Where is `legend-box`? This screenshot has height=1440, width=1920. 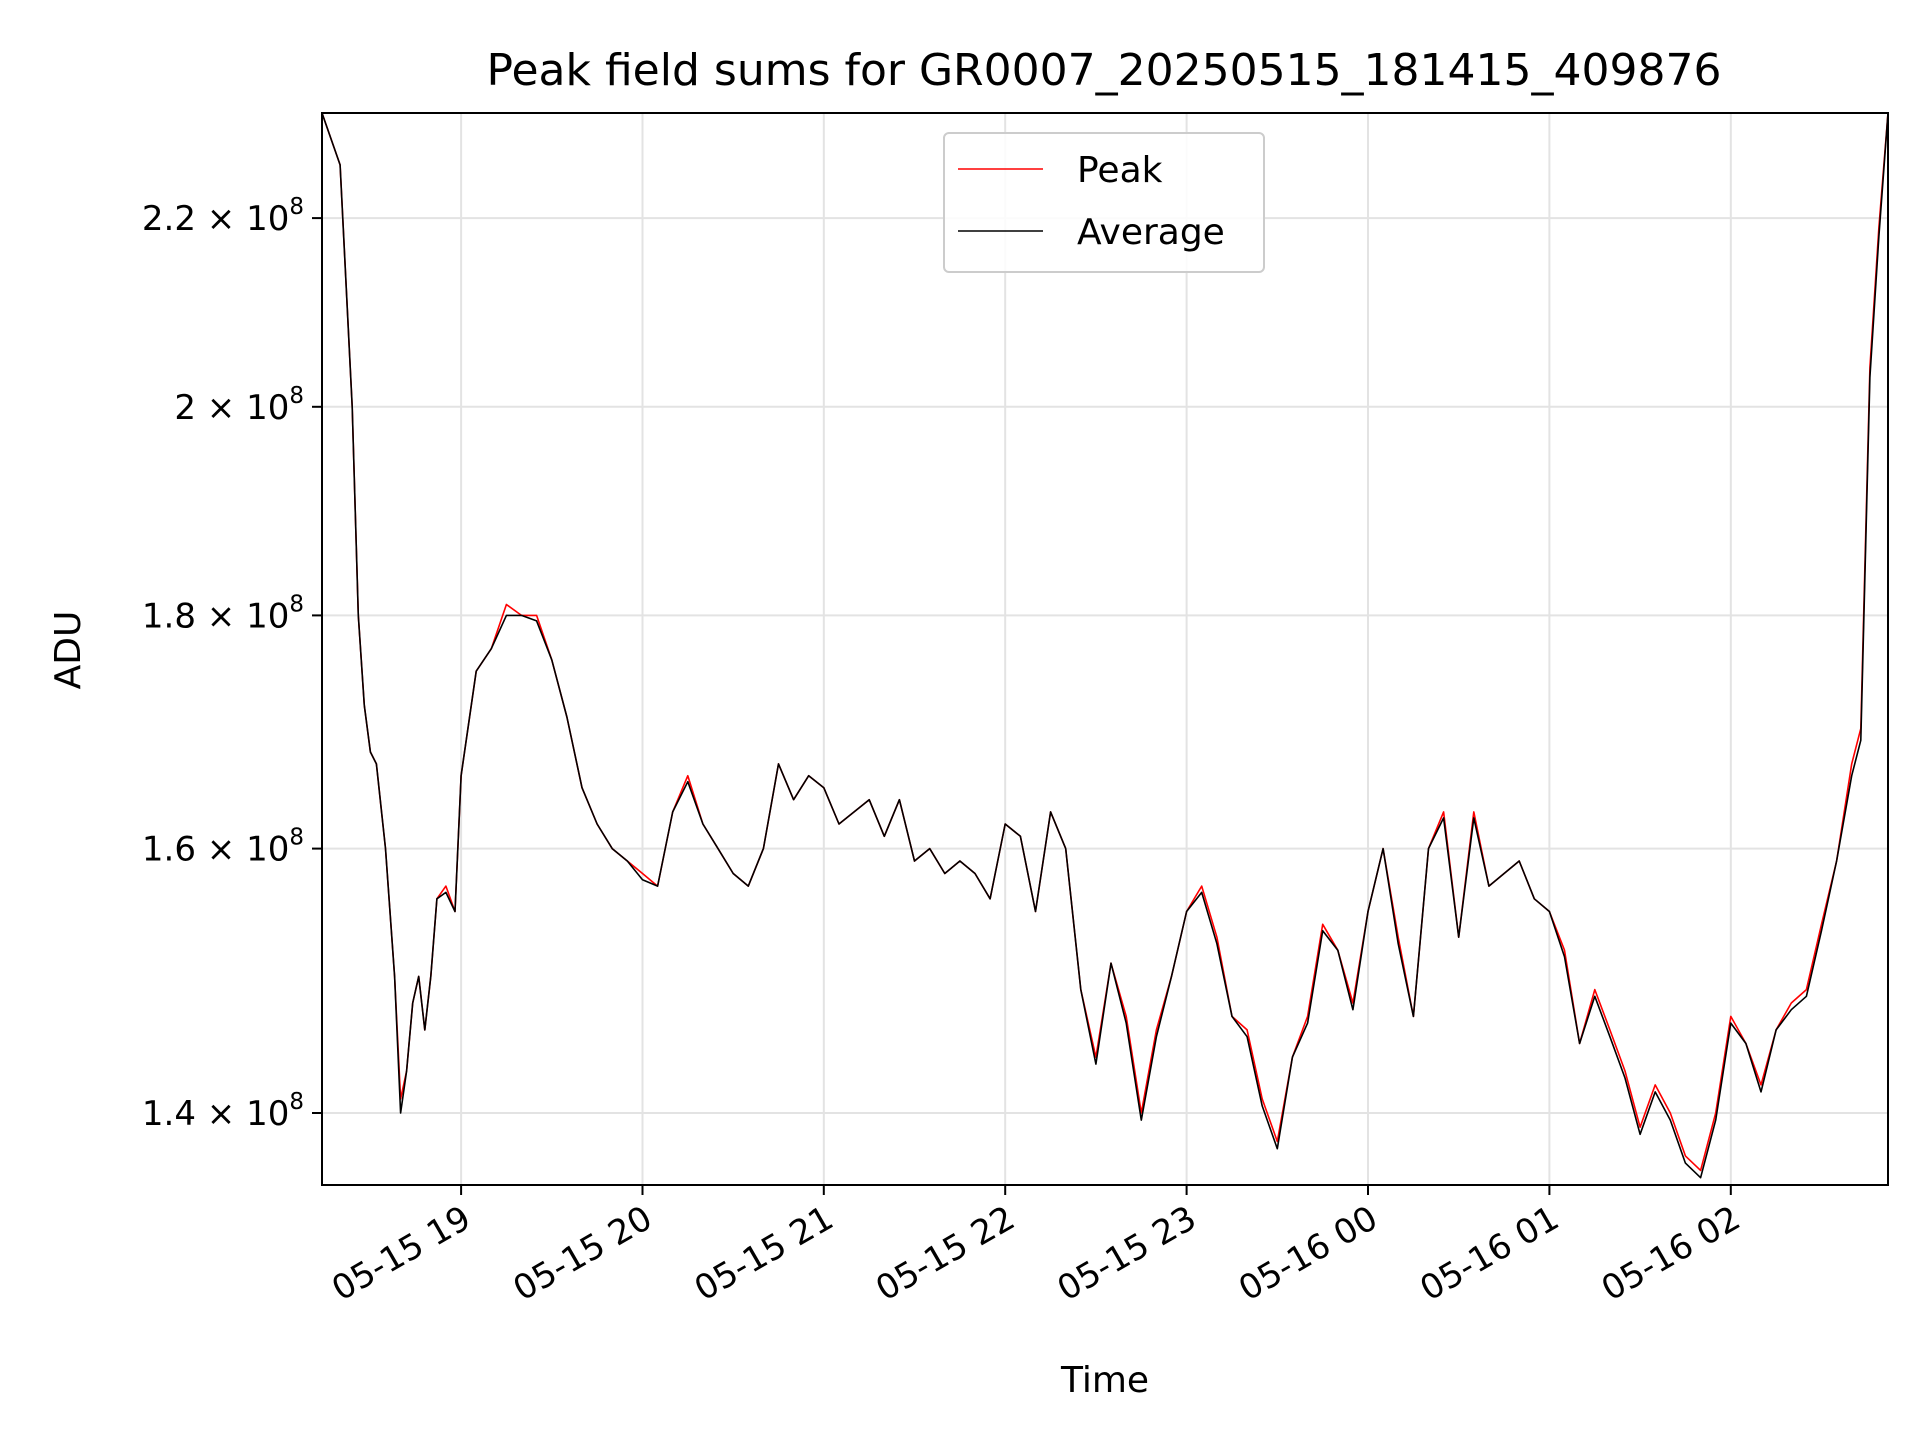 legend-box is located at coordinates (1104, 202).